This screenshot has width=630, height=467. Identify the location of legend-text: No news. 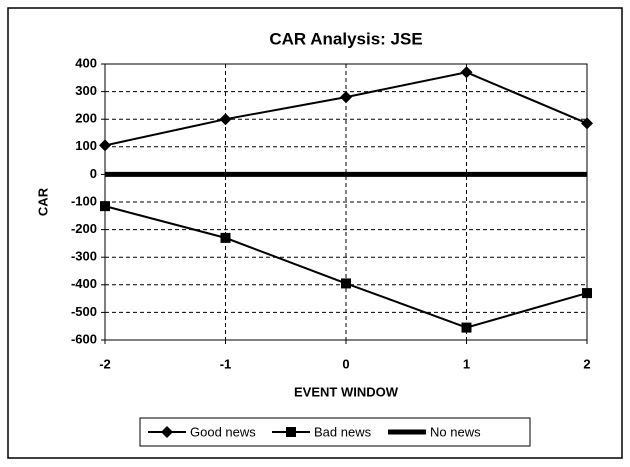
(455, 431).